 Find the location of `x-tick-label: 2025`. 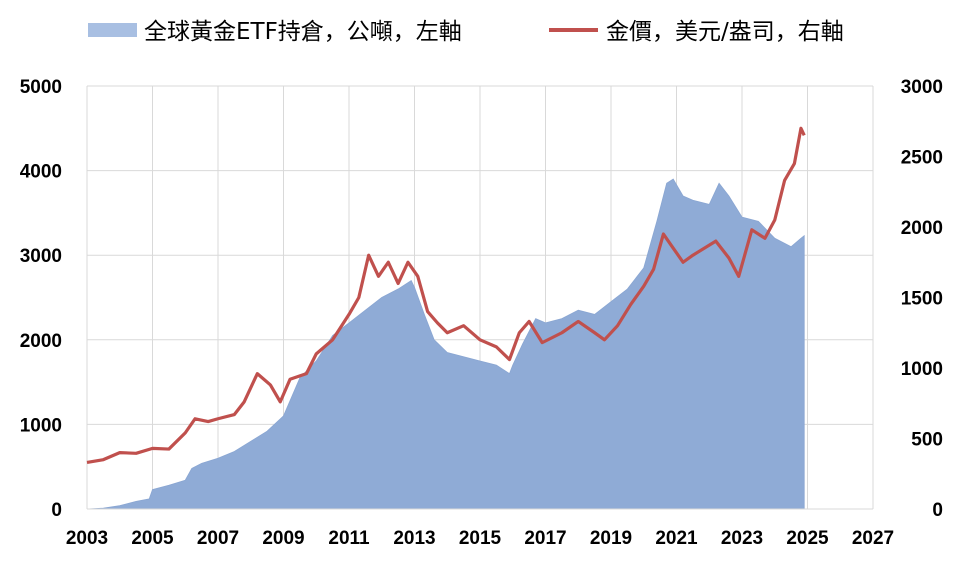

x-tick-label: 2025 is located at coordinates (807, 538).